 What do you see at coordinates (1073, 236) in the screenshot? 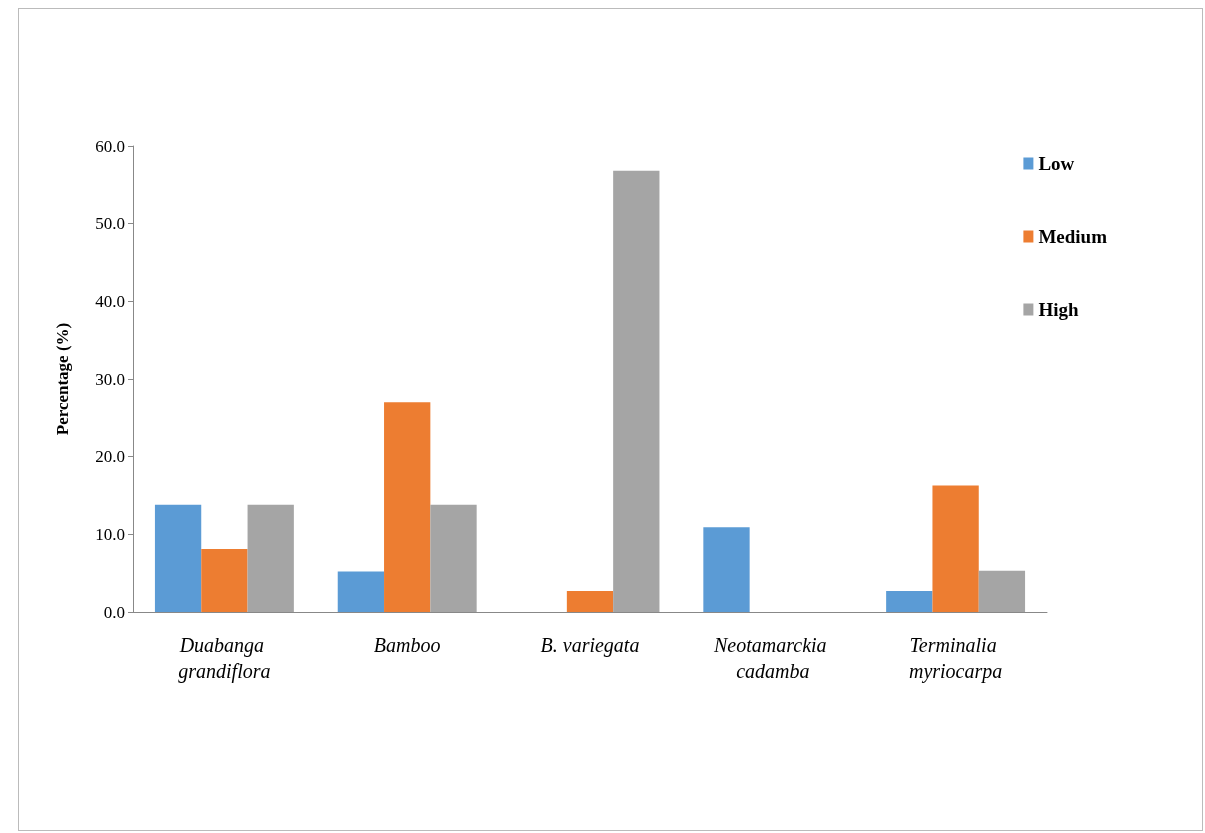
I see `legend-label: Medium` at bounding box center [1073, 236].